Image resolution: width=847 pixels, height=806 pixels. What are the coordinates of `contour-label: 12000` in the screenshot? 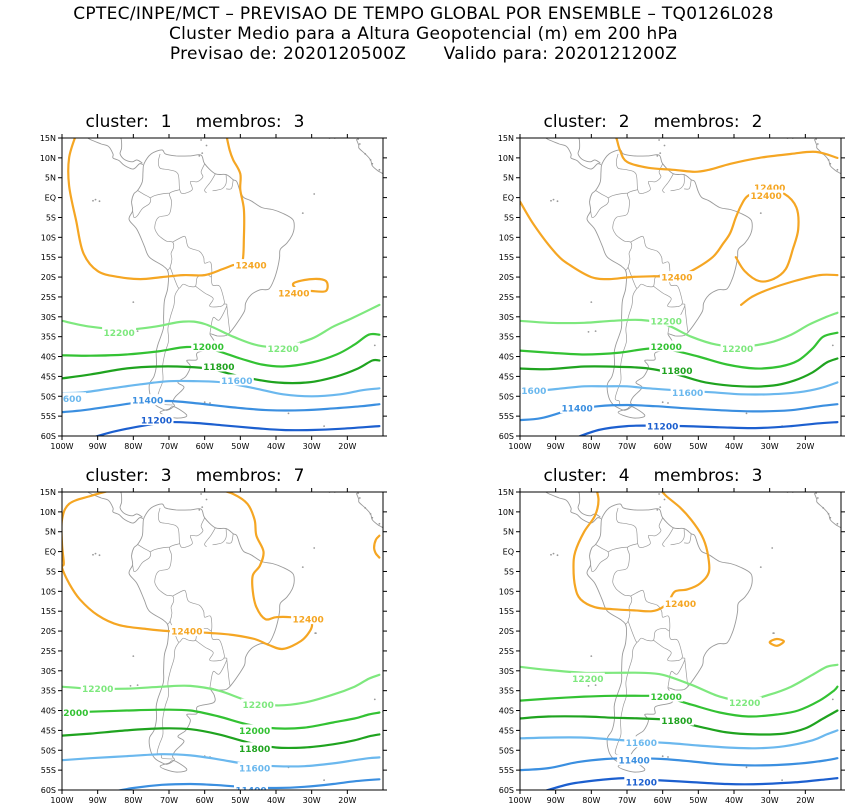 It's located at (208, 348).